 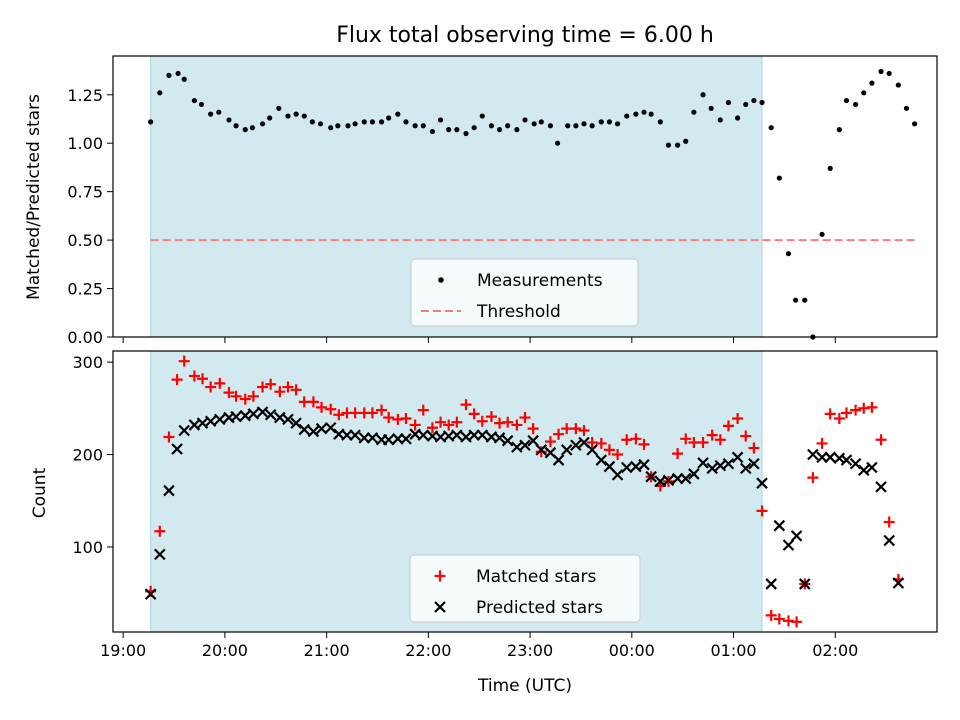 What do you see at coordinates (536, 577) in the screenshot?
I see `legend-label: Matched stars` at bounding box center [536, 577].